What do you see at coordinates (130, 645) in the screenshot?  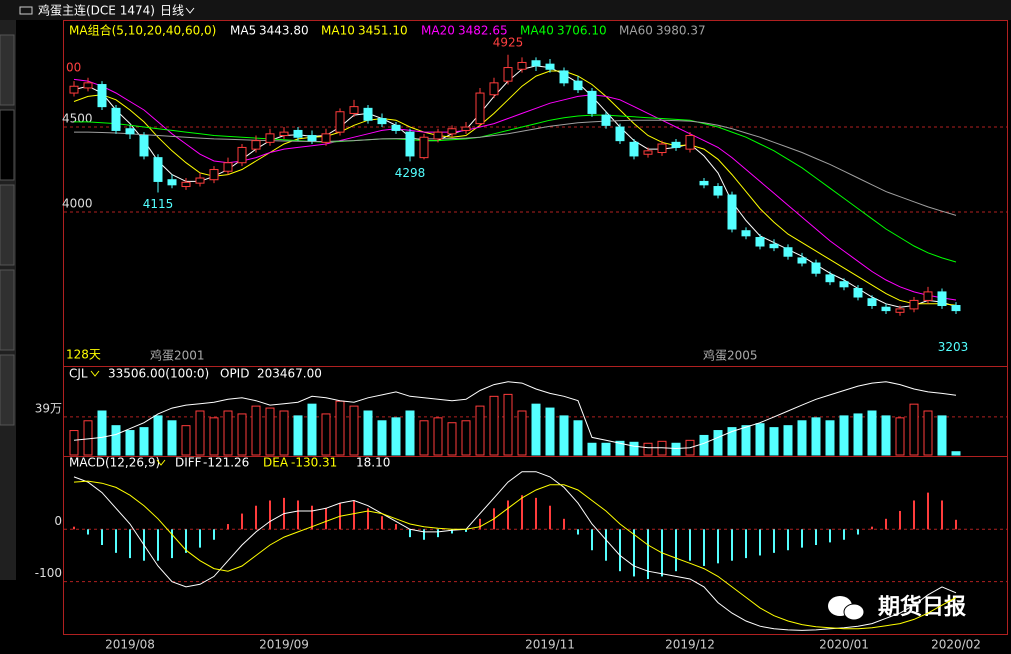 I see `x-tick-label: 2019/08` at bounding box center [130, 645].